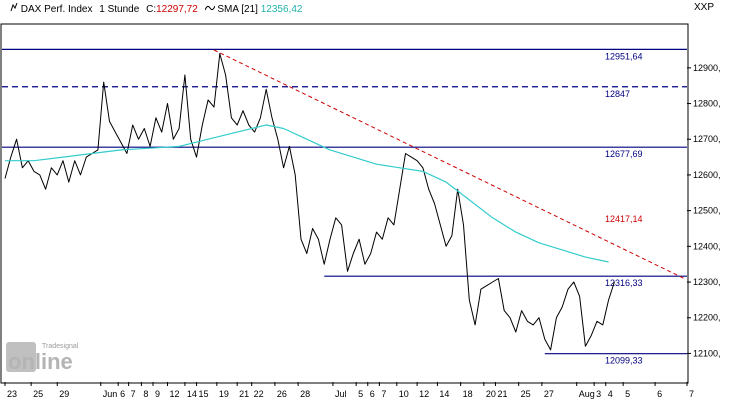 The width and height of the screenshot is (746, 400). What do you see at coordinates (624, 283) in the screenshot?
I see `level-label: 12316,33` at bounding box center [624, 283].